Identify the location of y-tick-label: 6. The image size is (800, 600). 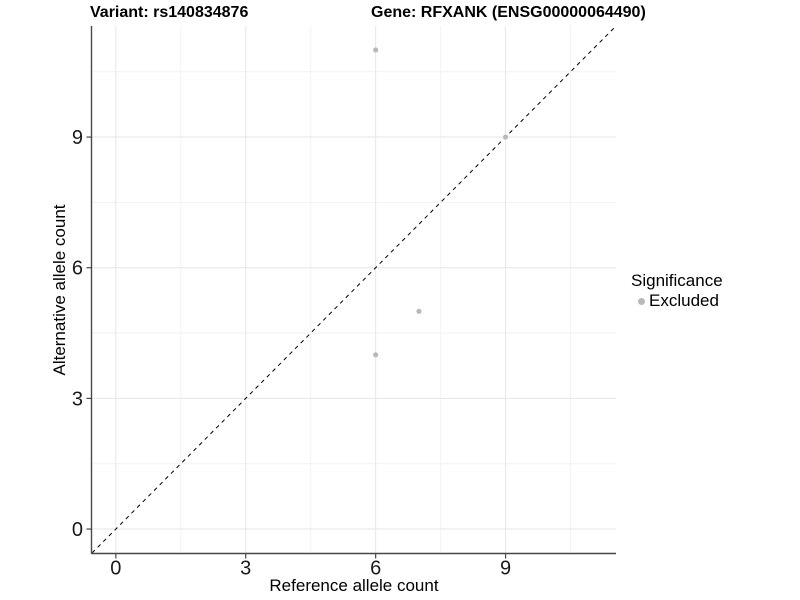
(77, 269).